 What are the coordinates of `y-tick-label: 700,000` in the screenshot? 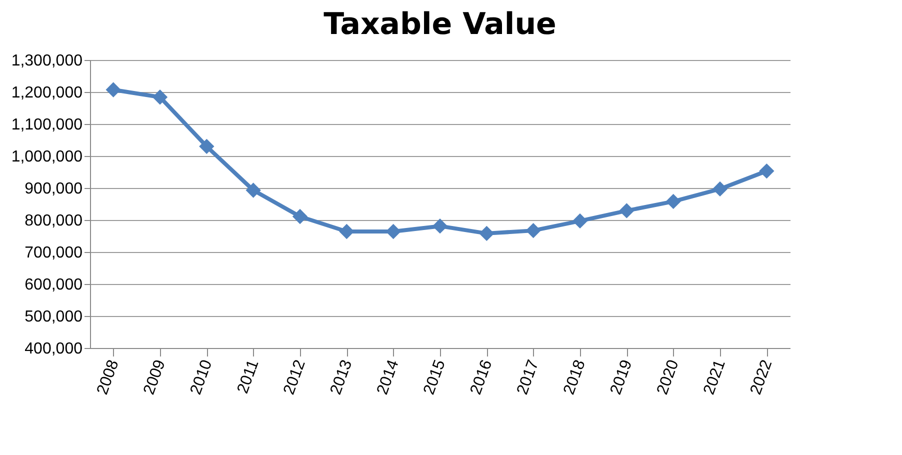 It's located at (53, 253).